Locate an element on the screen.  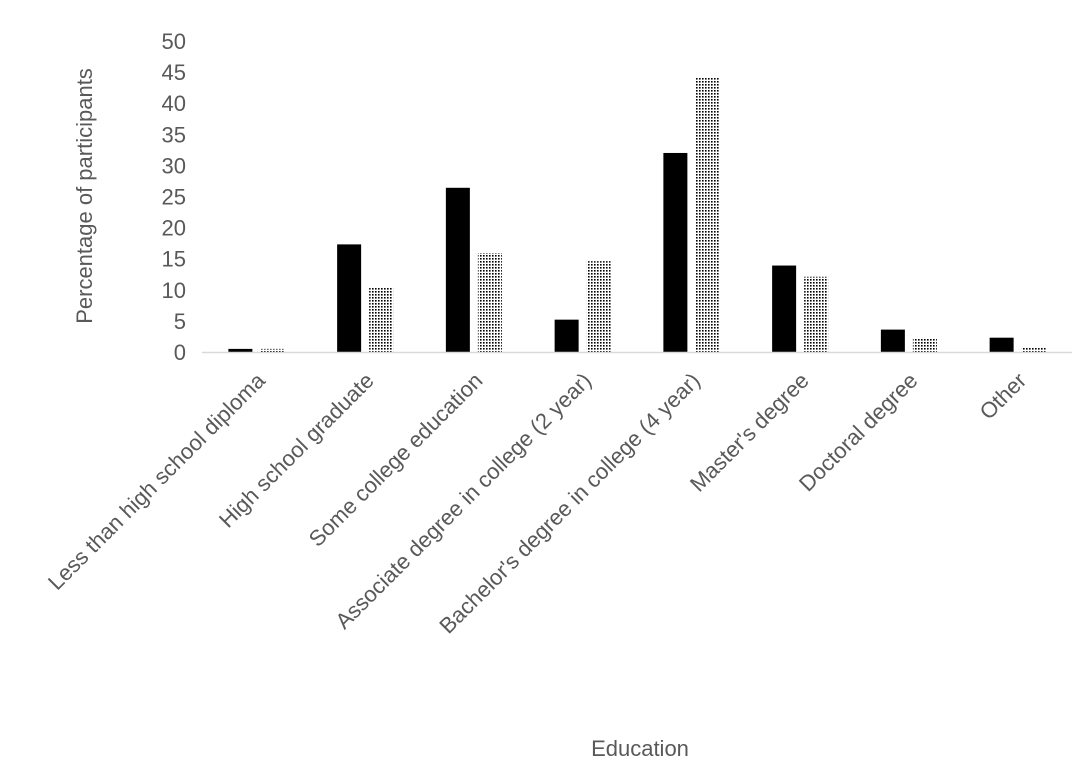
x-axis-title: Education is located at coordinates (640, 748).